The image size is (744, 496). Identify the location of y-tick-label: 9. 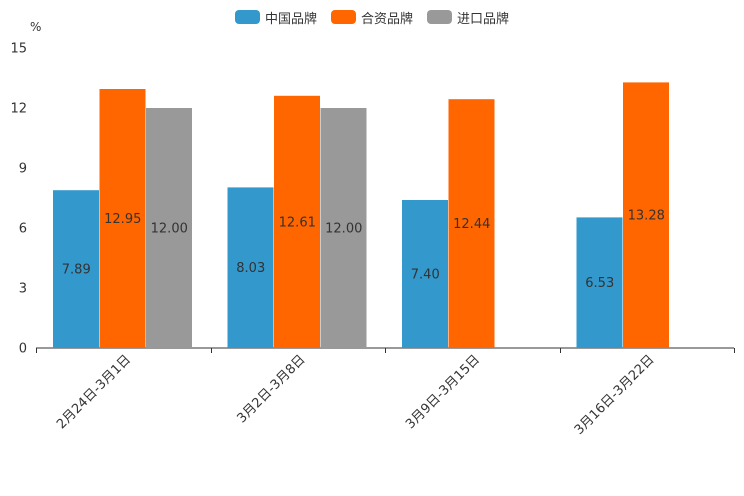
(23, 169).